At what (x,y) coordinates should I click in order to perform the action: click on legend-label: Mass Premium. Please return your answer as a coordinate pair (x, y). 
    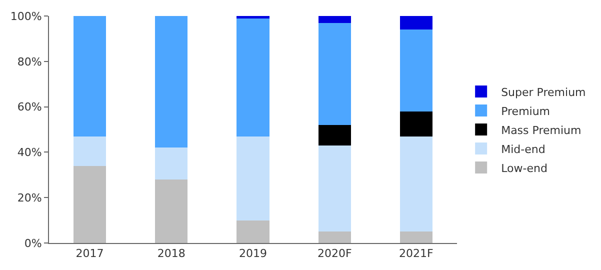
    Looking at the image, I should click on (541, 130).